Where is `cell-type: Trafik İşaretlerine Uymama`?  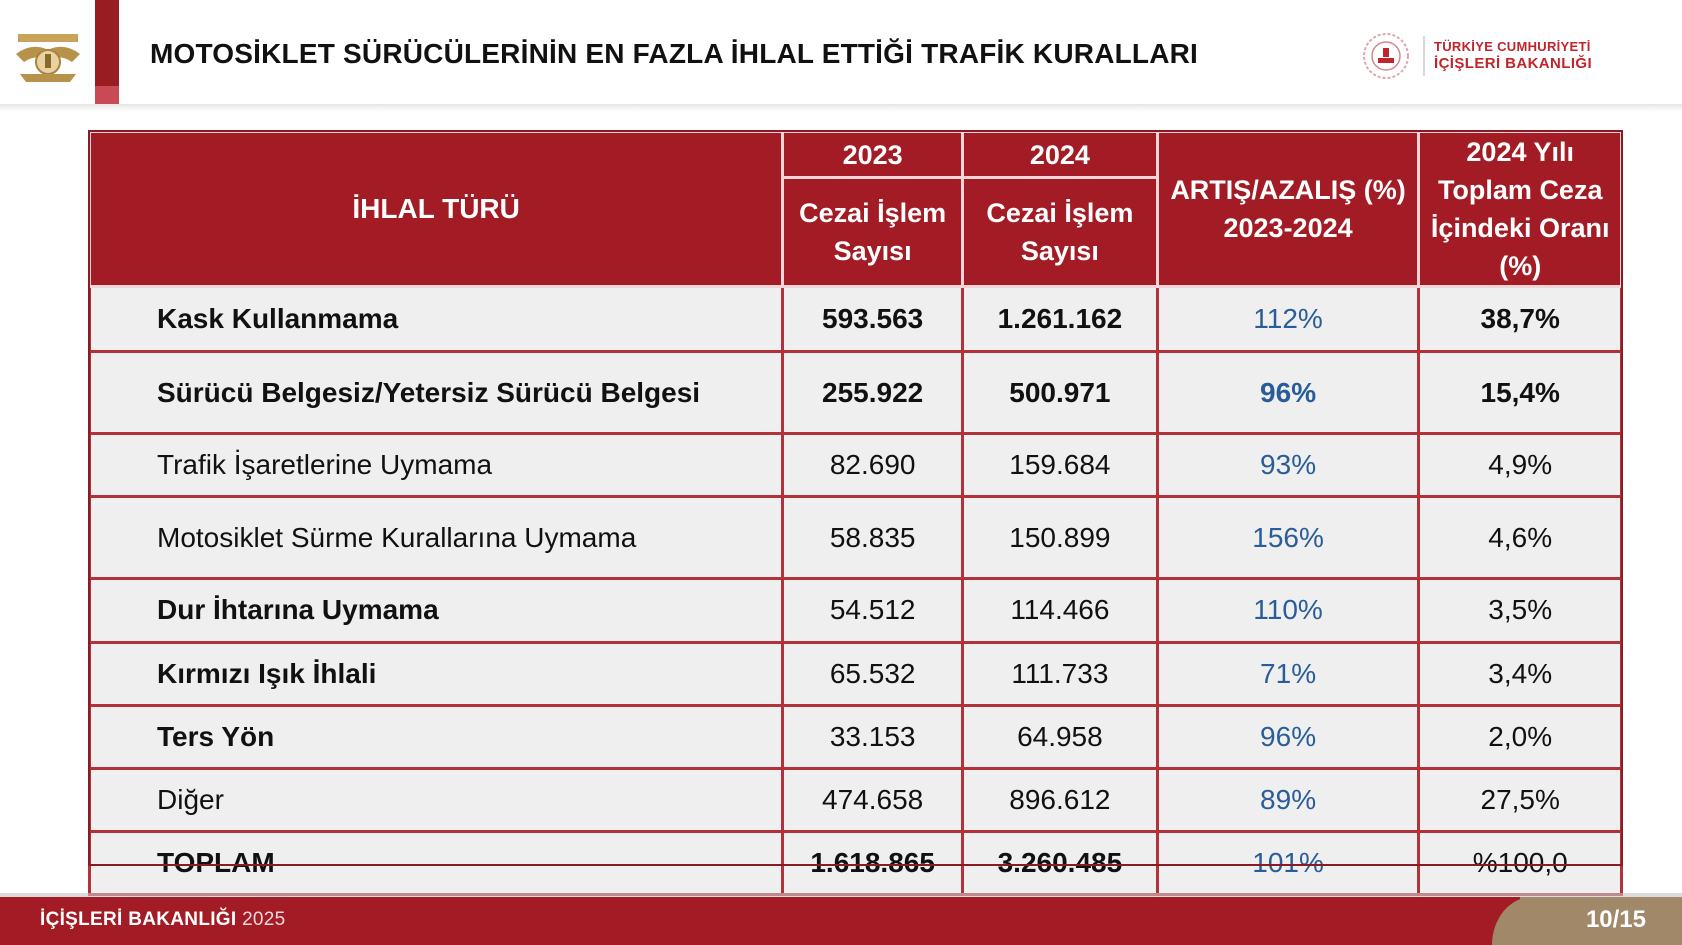 cell-type: Trafik İşaretlerine Uymama is located at coordinates (436, 465).